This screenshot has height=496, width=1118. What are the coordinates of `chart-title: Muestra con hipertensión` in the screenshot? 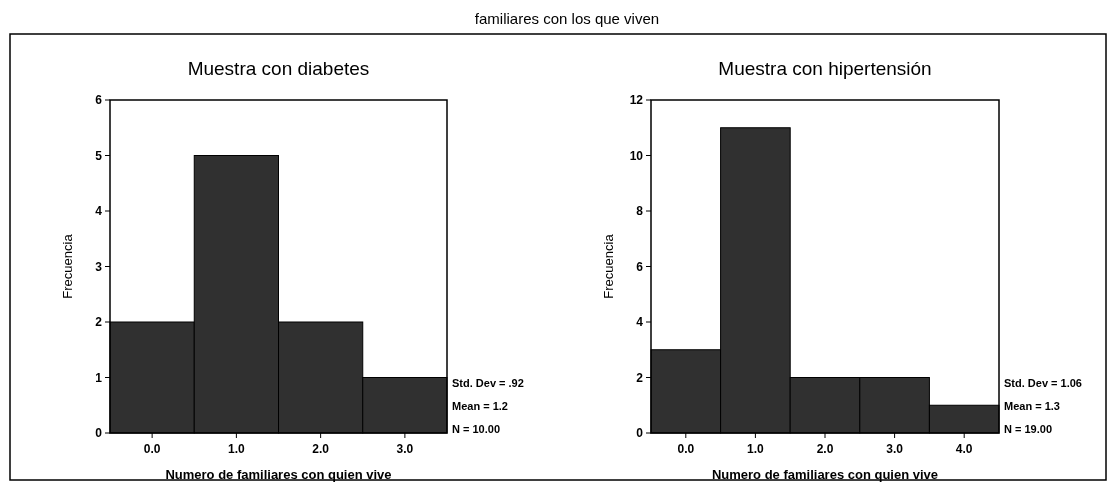 It's located at (825, 68).